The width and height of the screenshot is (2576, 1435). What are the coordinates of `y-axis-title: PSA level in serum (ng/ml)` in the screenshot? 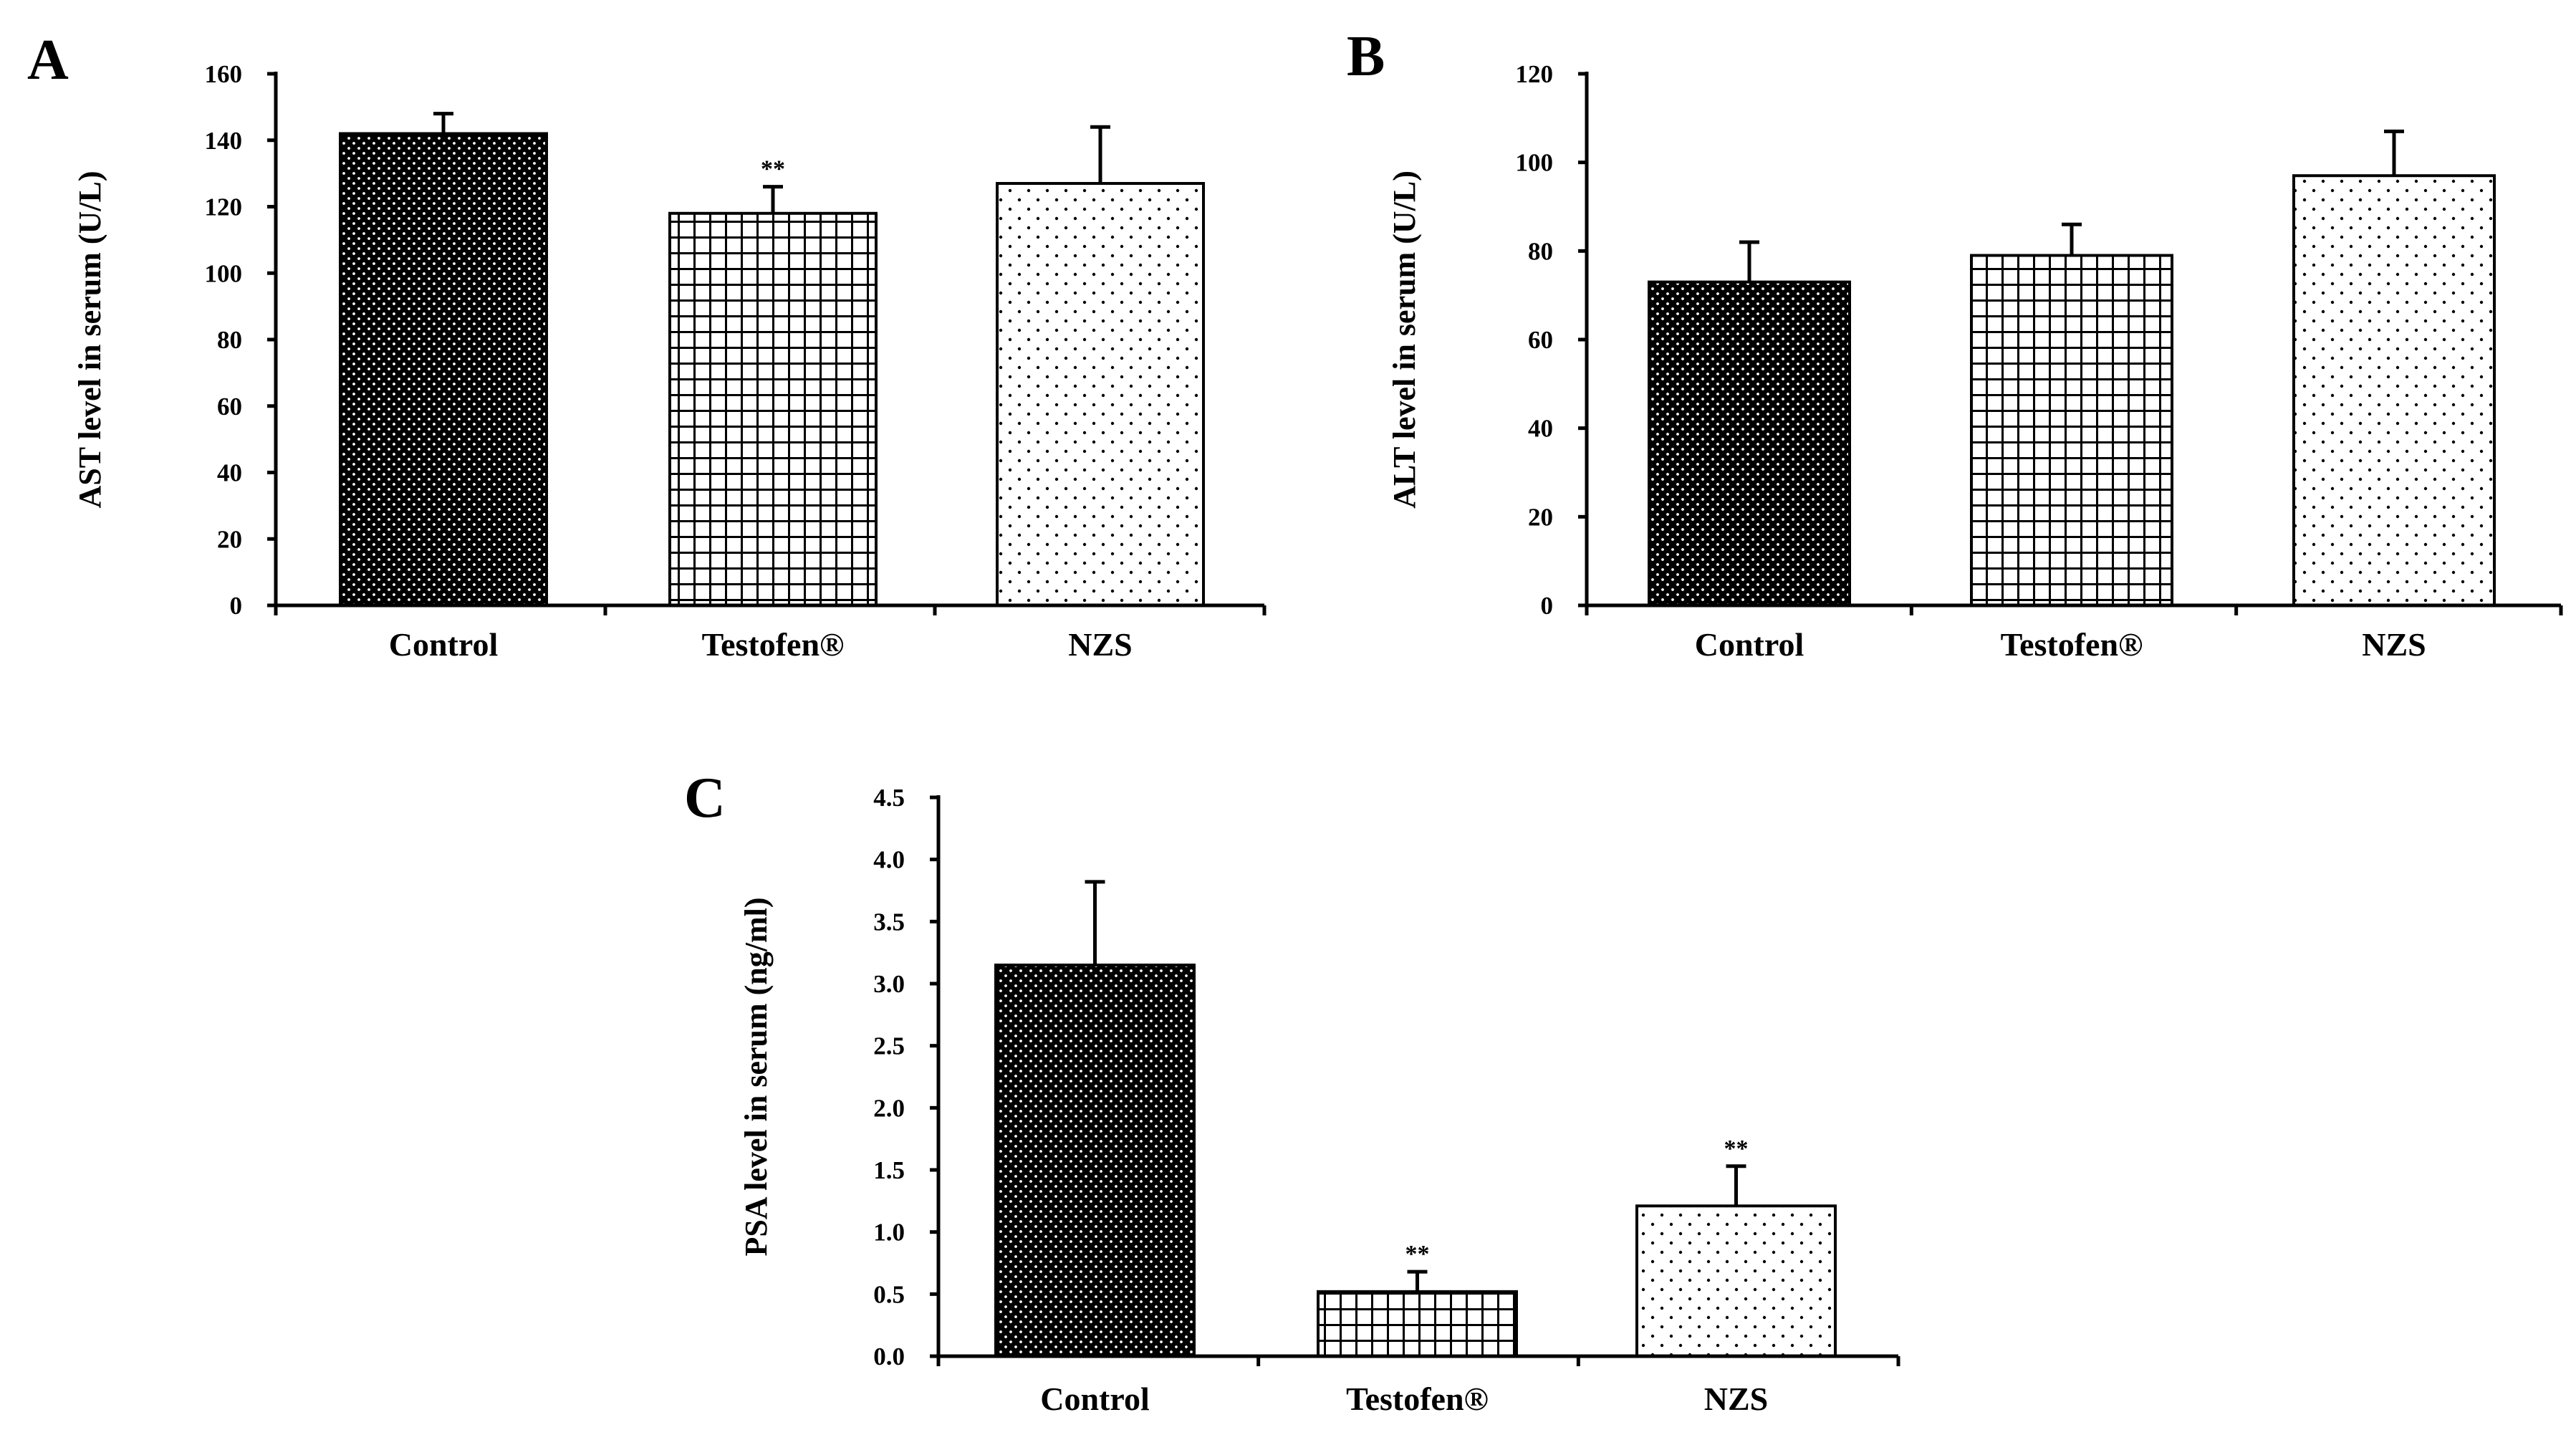 It's located at (757, 1076).